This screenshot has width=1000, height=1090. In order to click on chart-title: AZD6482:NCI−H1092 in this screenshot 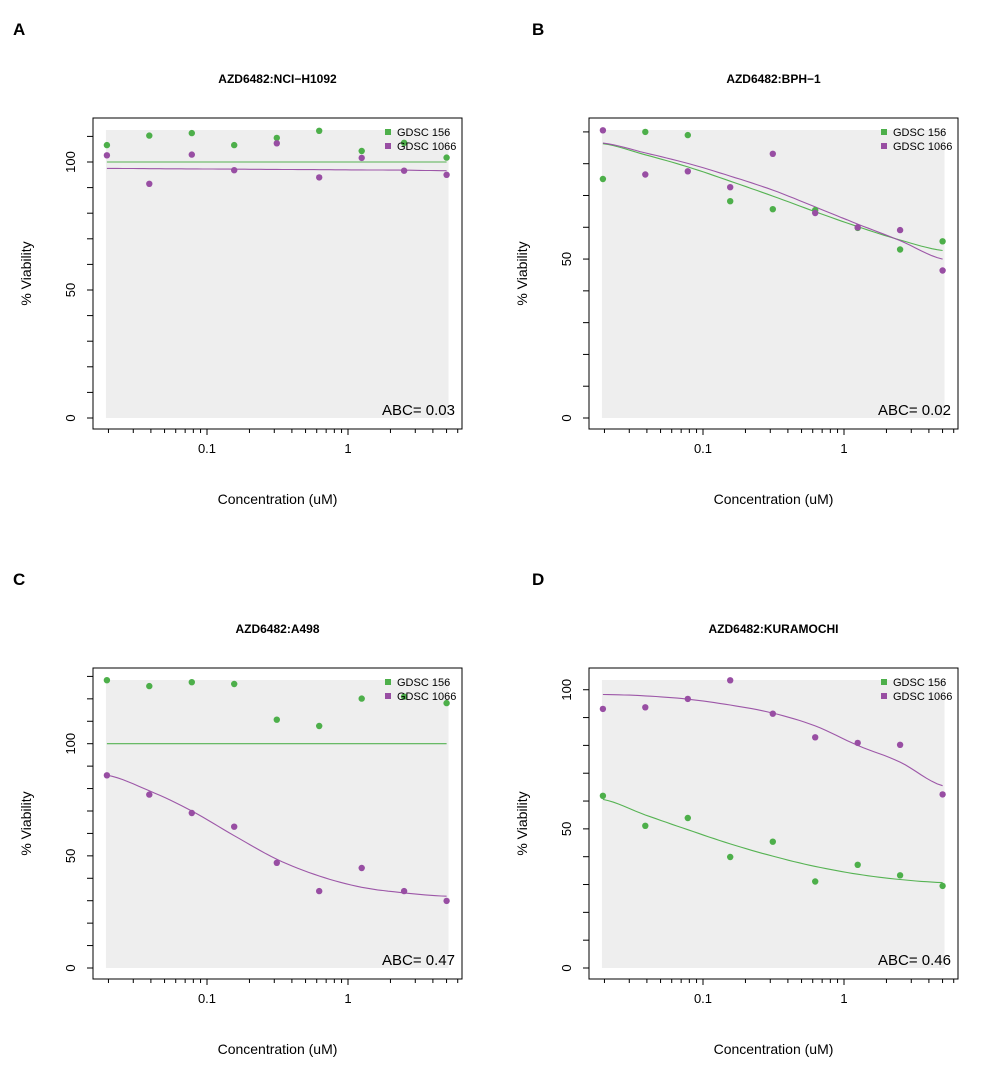, I will do `click(277, 79)`.